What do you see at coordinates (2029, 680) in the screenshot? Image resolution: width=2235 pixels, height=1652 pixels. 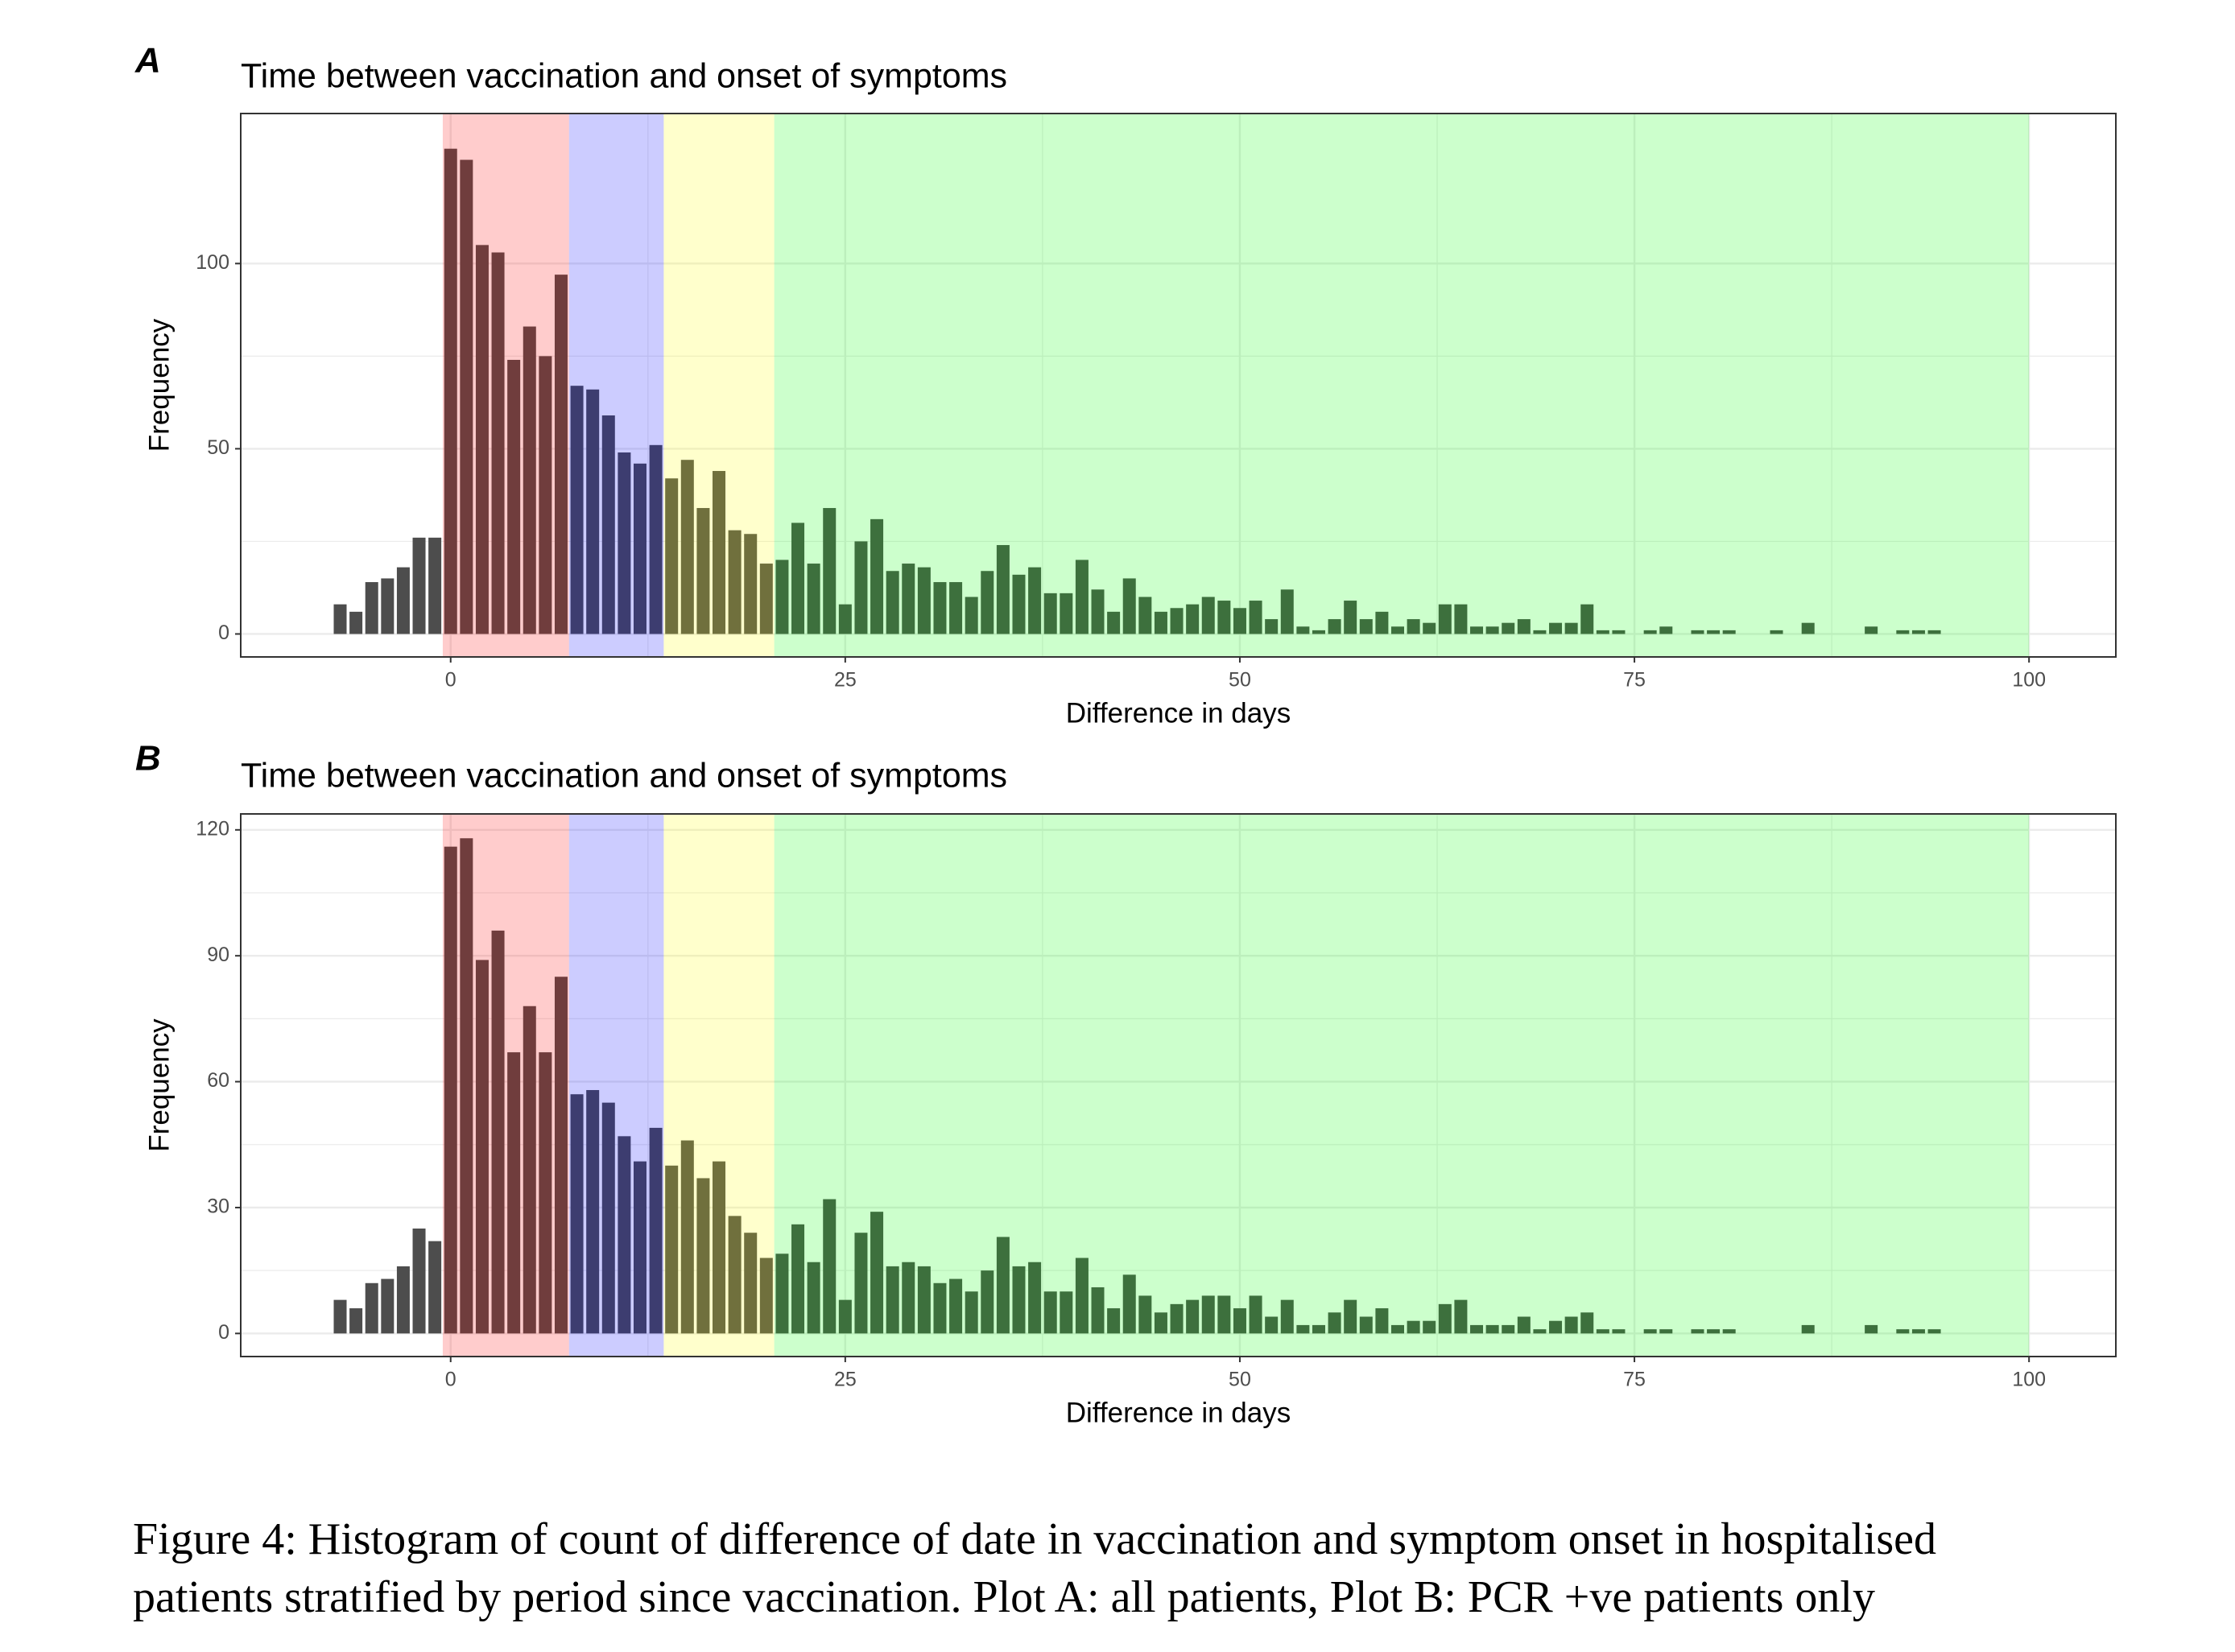 I see `x-tick-label: 100` at bounding box center [2029, 680].